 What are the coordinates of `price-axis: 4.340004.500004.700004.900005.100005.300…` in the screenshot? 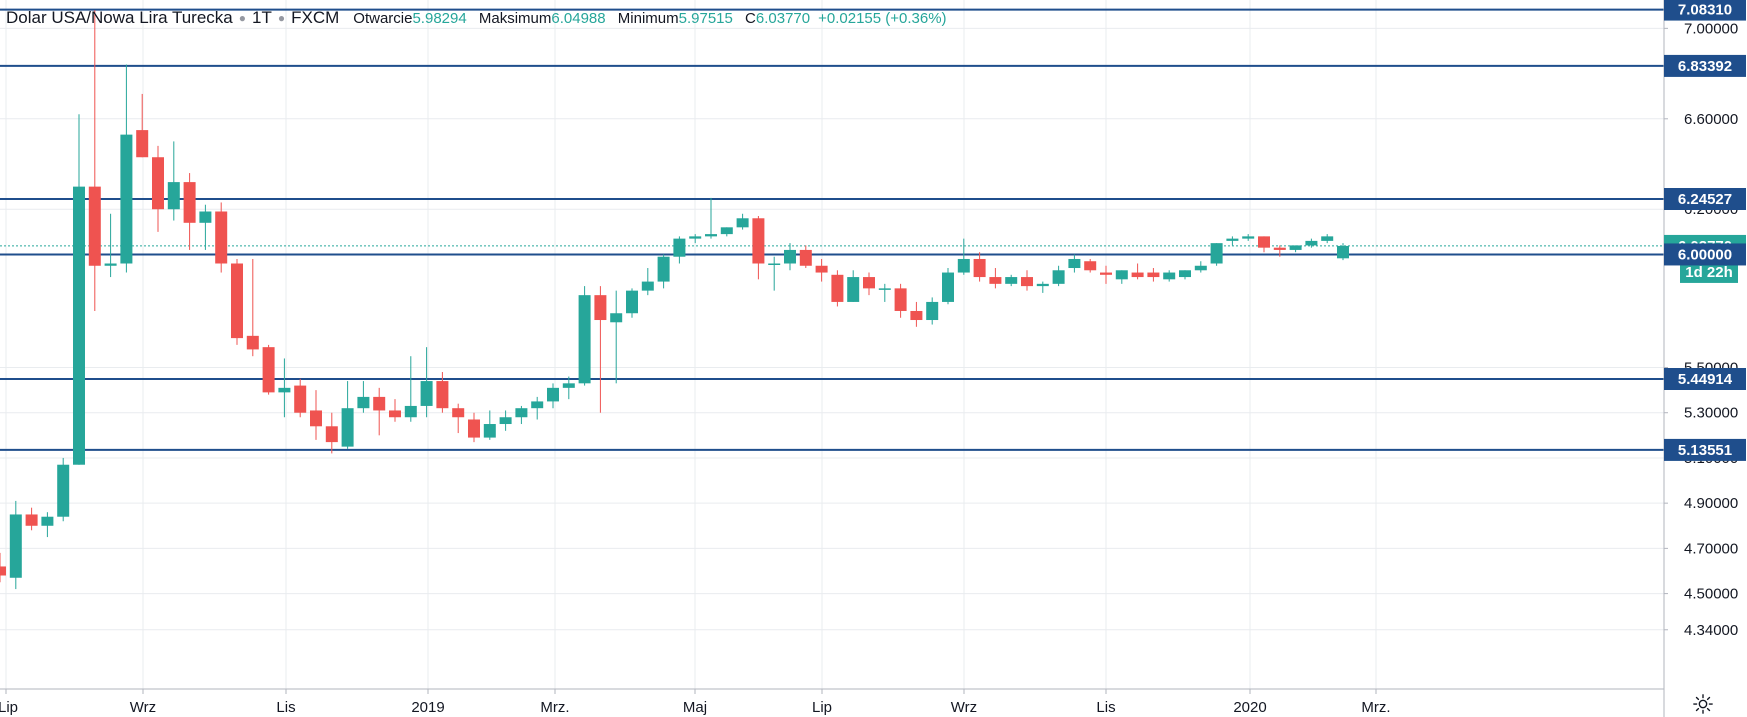 It's located at (1701, 329).